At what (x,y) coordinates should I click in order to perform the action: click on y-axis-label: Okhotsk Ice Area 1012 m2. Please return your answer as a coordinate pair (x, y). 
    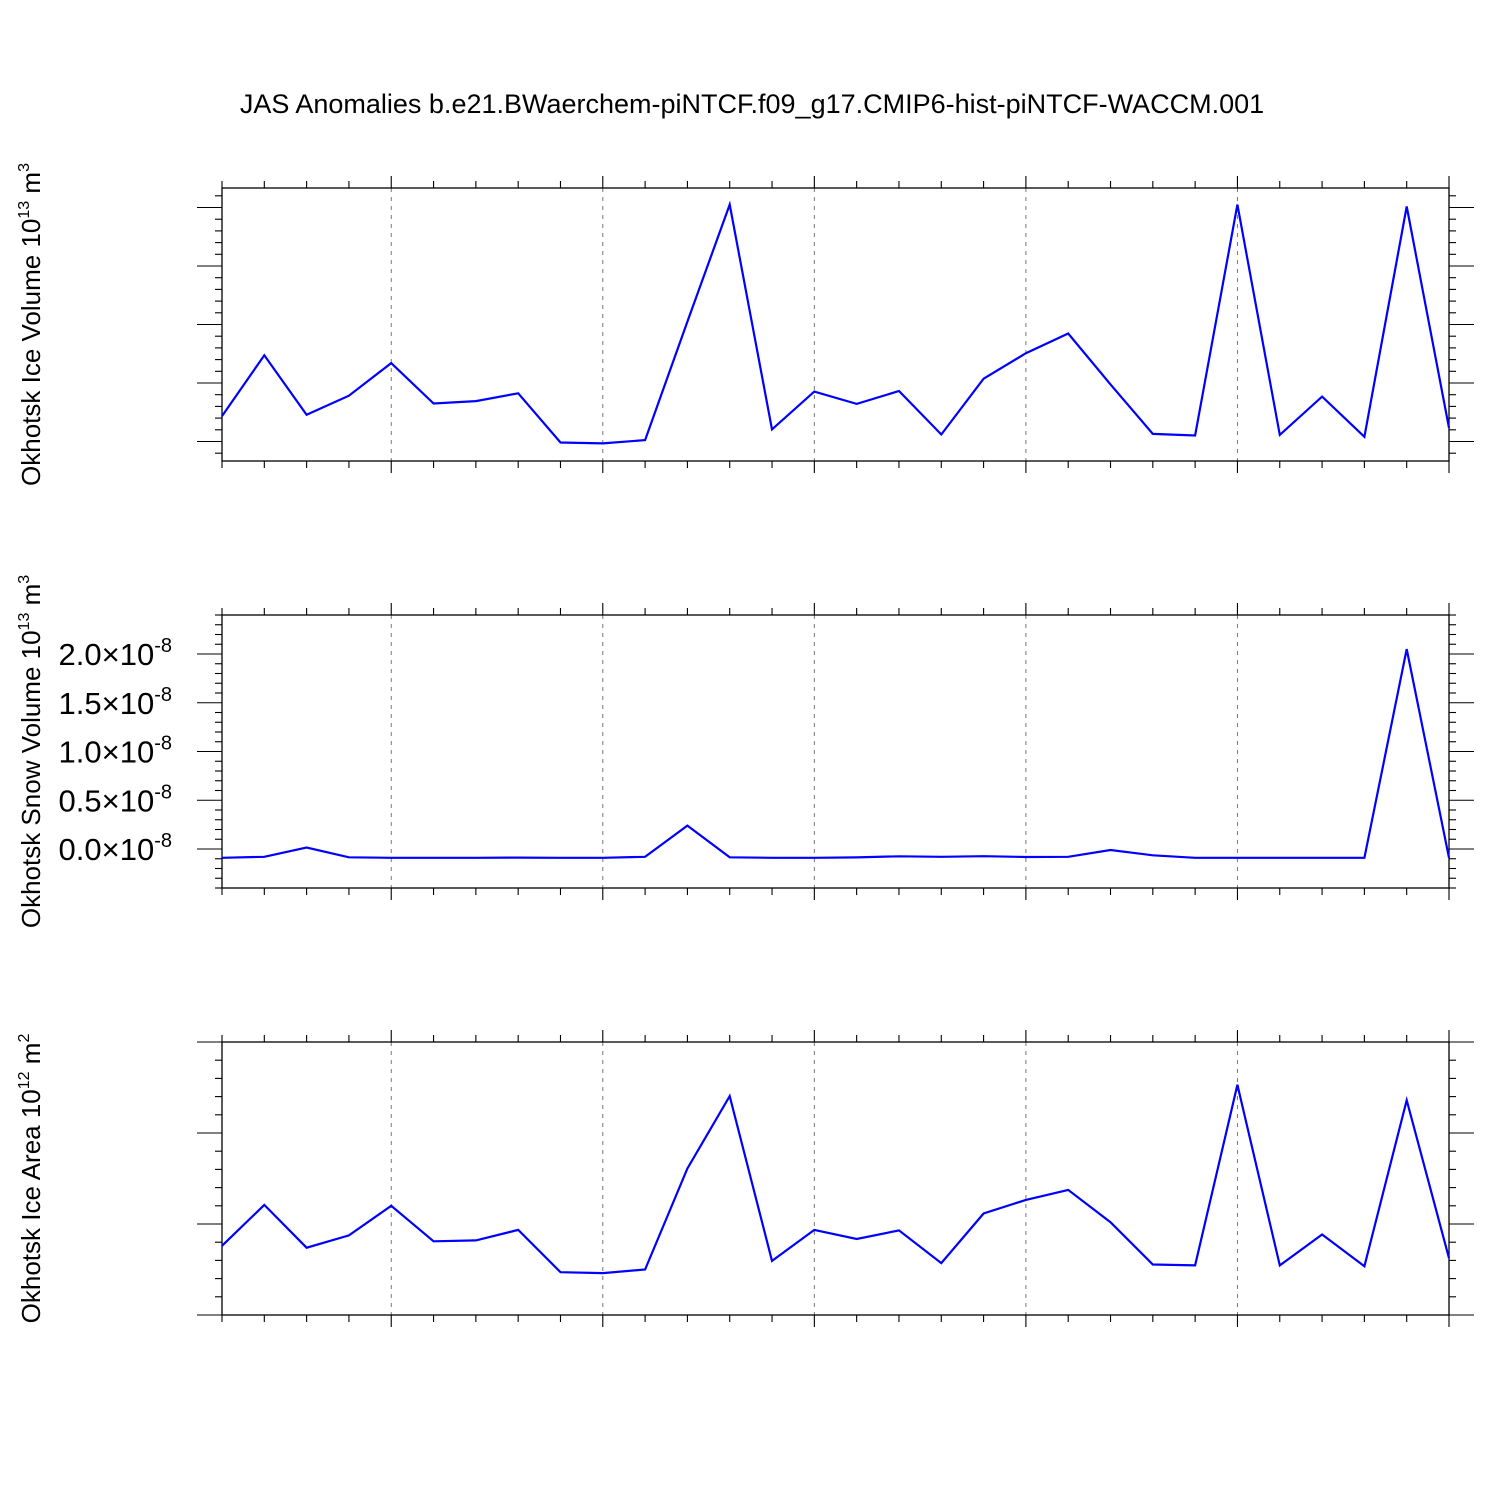
    Looking at the image, I should click on (31, 1179).